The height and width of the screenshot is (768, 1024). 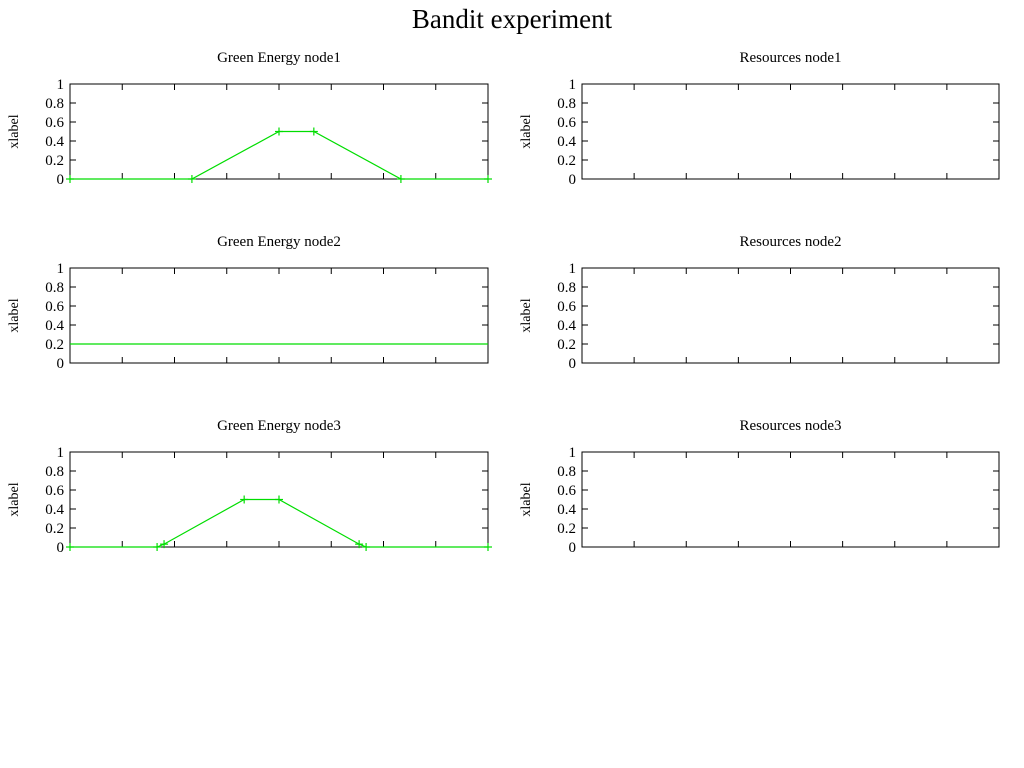 What do you see at coordinates (512, 19) in the screenshot?
I see `figure-title: Bandit experiment` at bounding box center [512, 19].